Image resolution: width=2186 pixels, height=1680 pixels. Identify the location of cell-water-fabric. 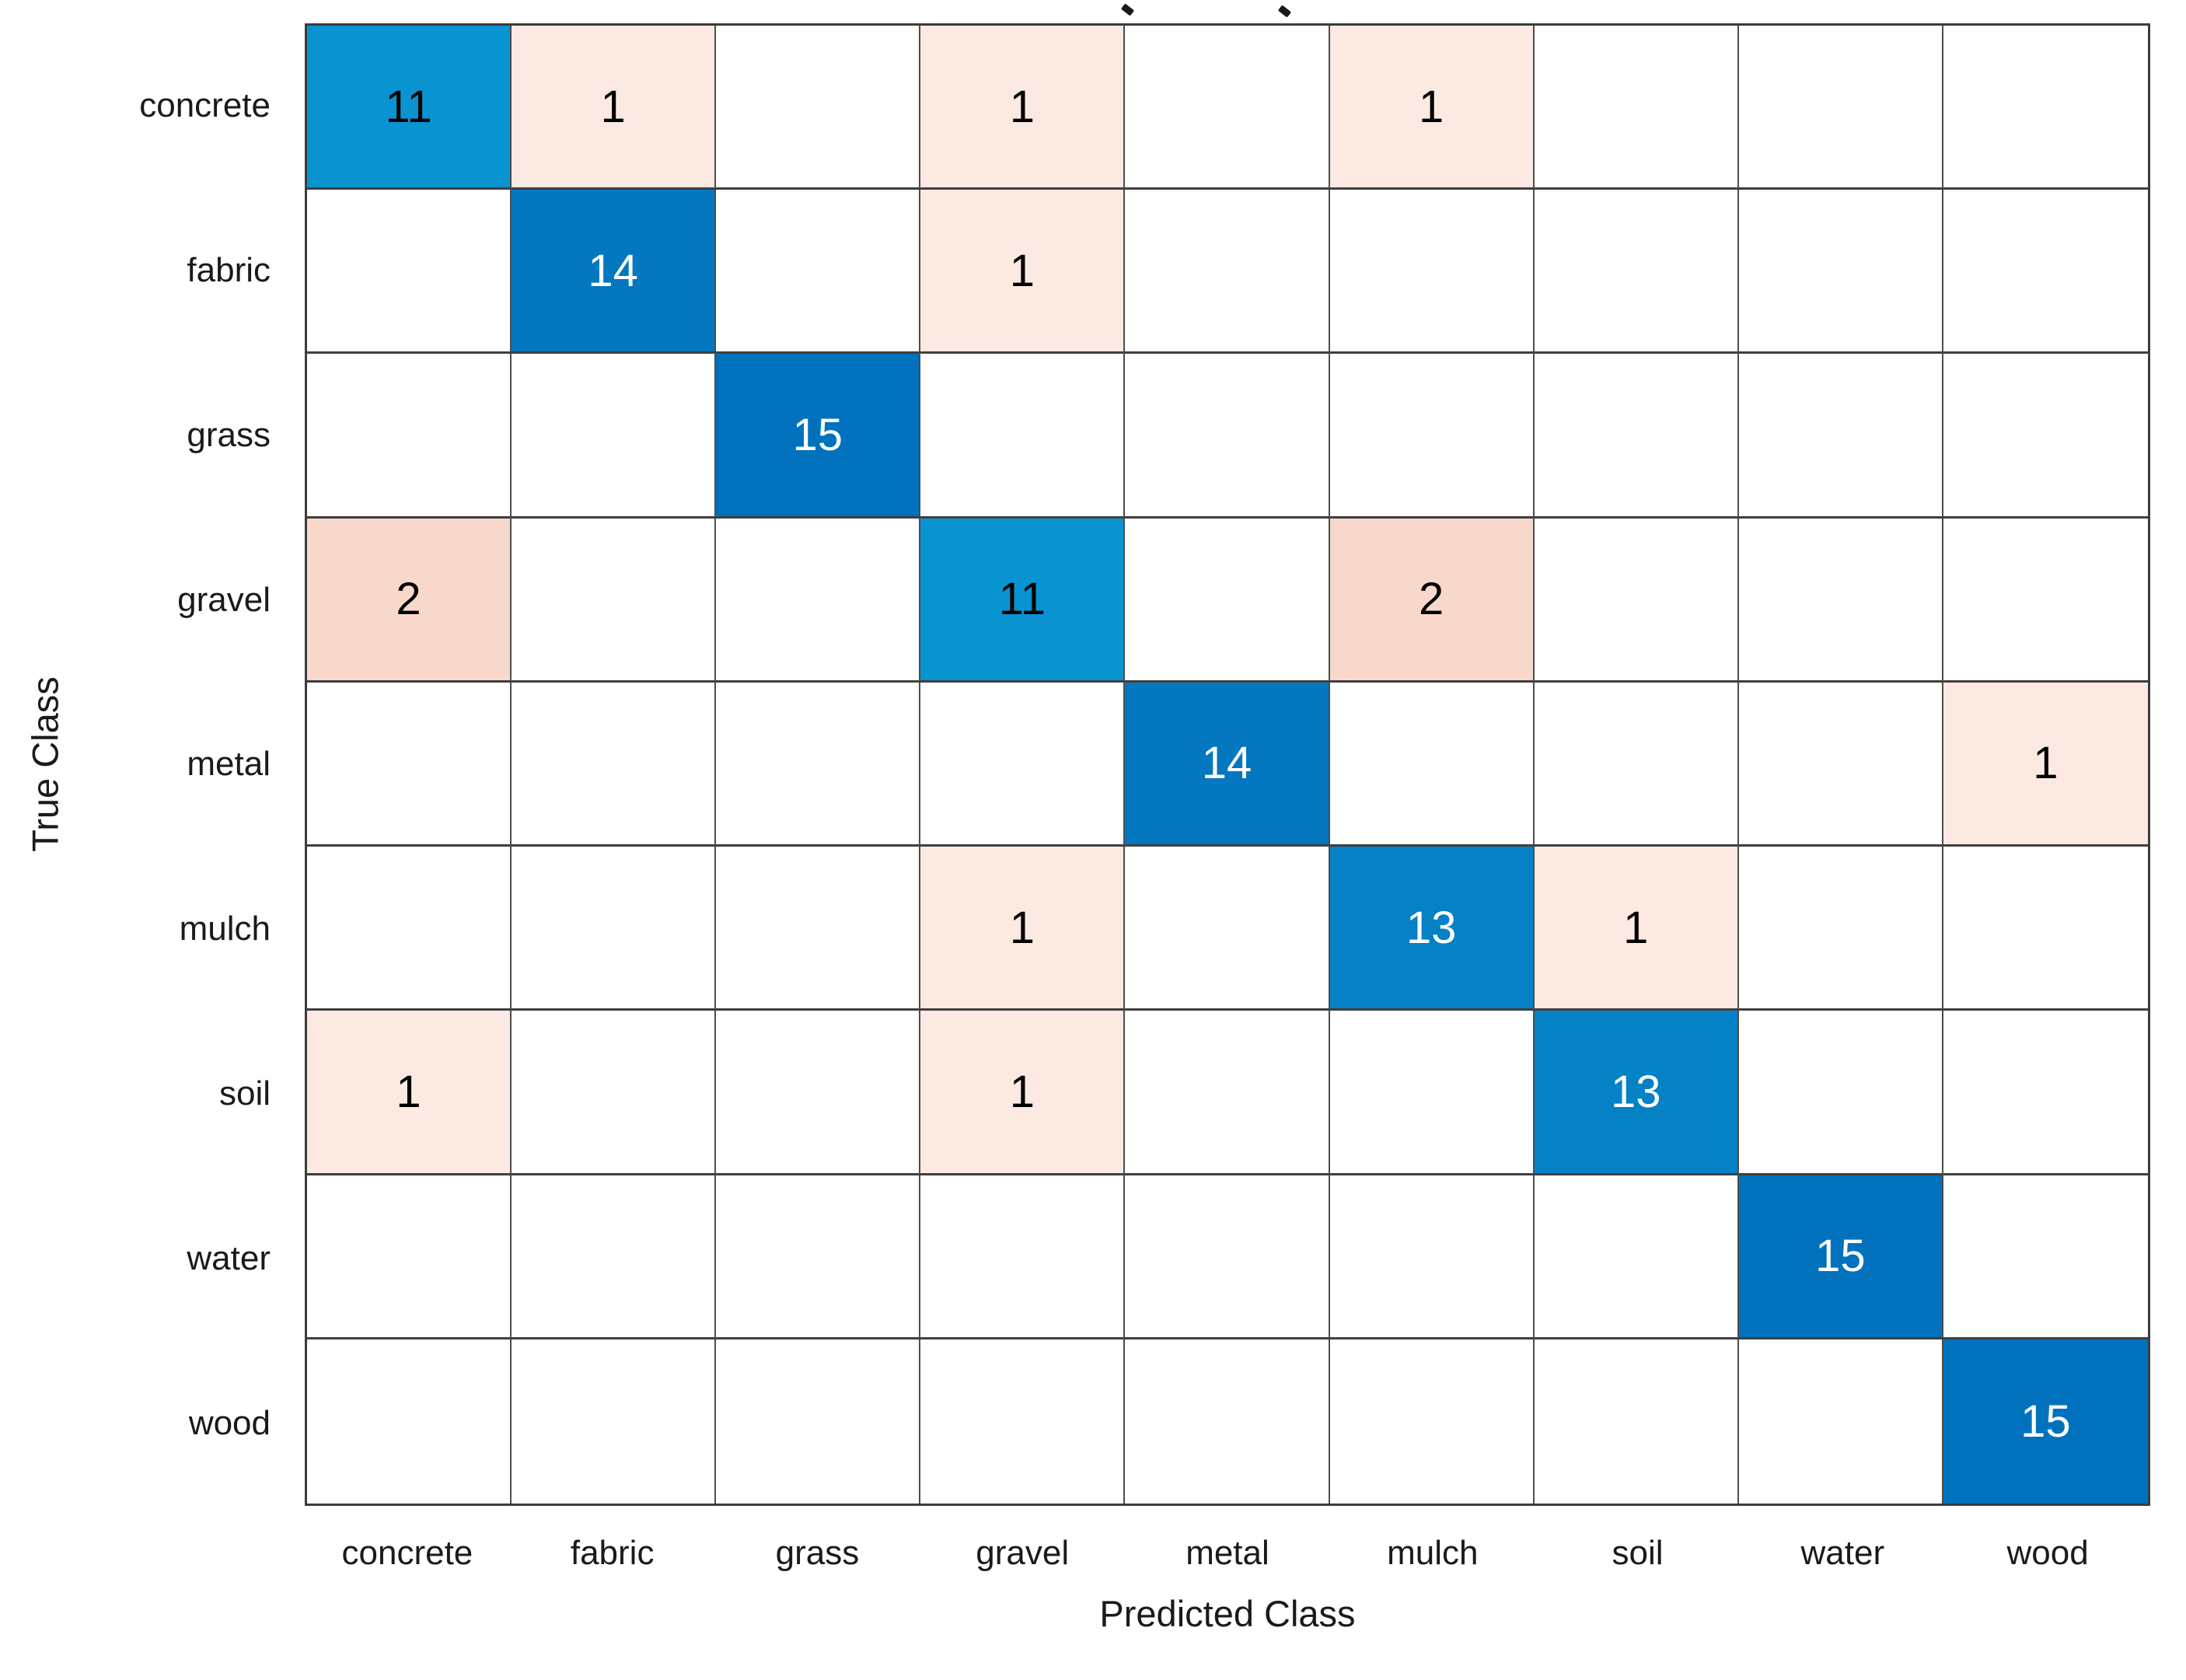
(614, 1257).